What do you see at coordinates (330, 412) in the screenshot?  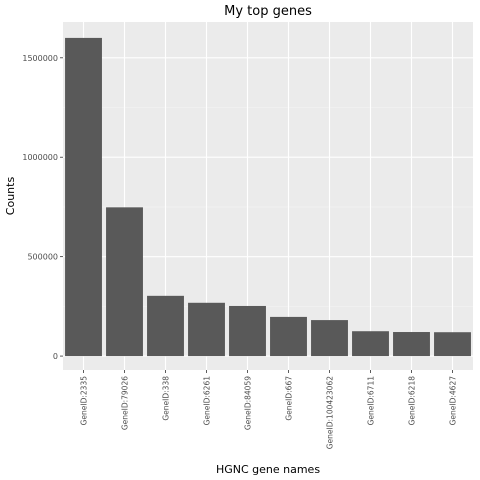 I see `x-tick-label: GeneID:100423062` at bounding box center [330, 412].